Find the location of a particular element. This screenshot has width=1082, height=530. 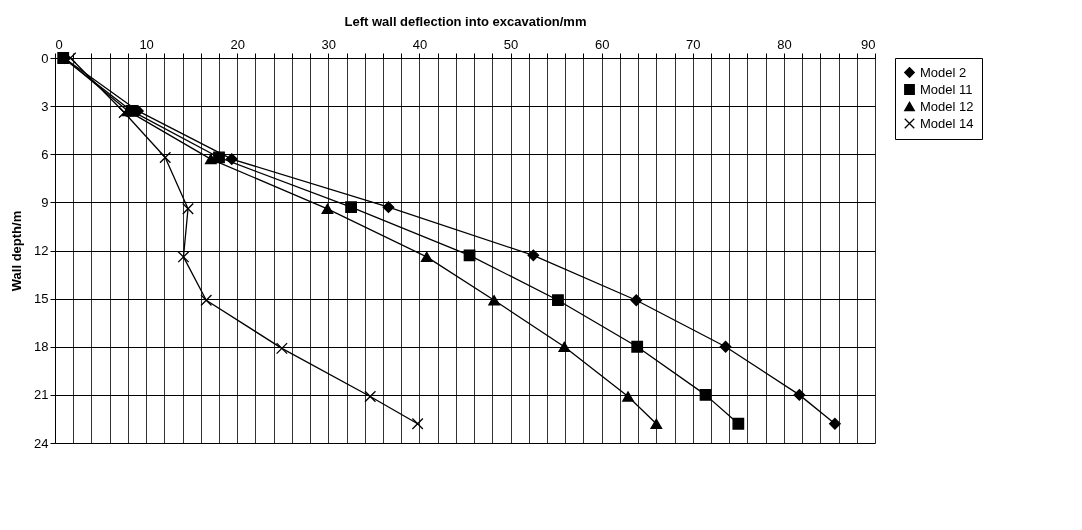

y-tick-label: 9 is located at coordinates (45, 202).